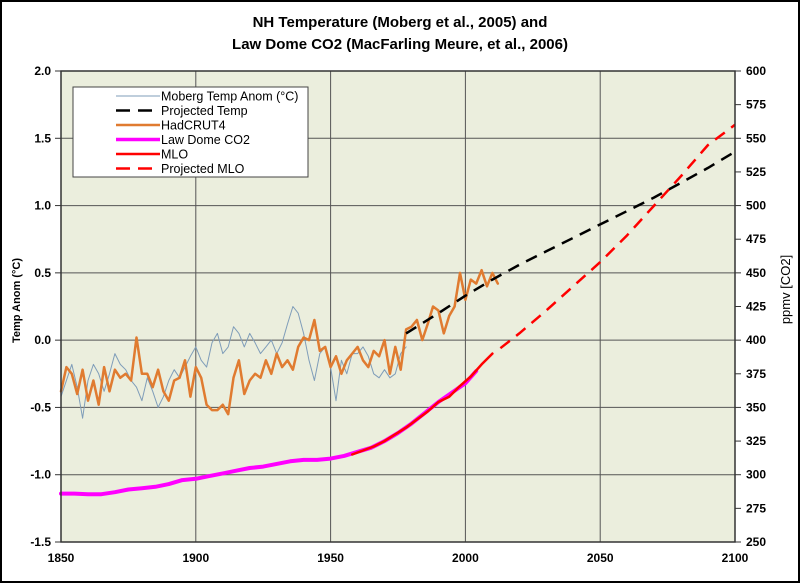 This screenshot has width=800, height=583. Describe the element at coordinates (40, 407) in the screenshot. I see `y-tick-label: -0.5` at that location.